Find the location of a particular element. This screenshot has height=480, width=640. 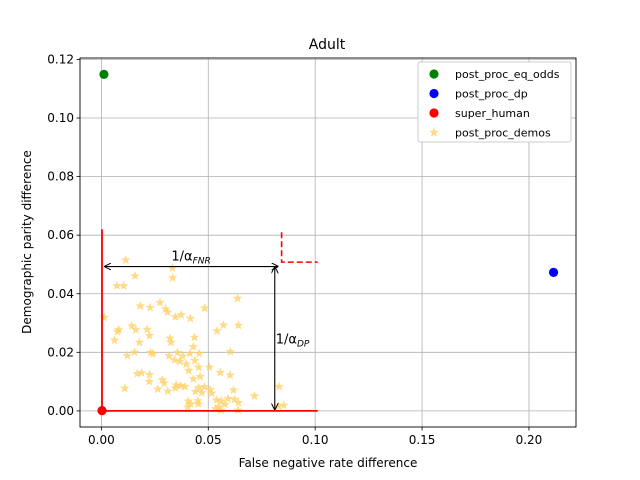

legend-label: super_human is located at coordinates (492, 113).